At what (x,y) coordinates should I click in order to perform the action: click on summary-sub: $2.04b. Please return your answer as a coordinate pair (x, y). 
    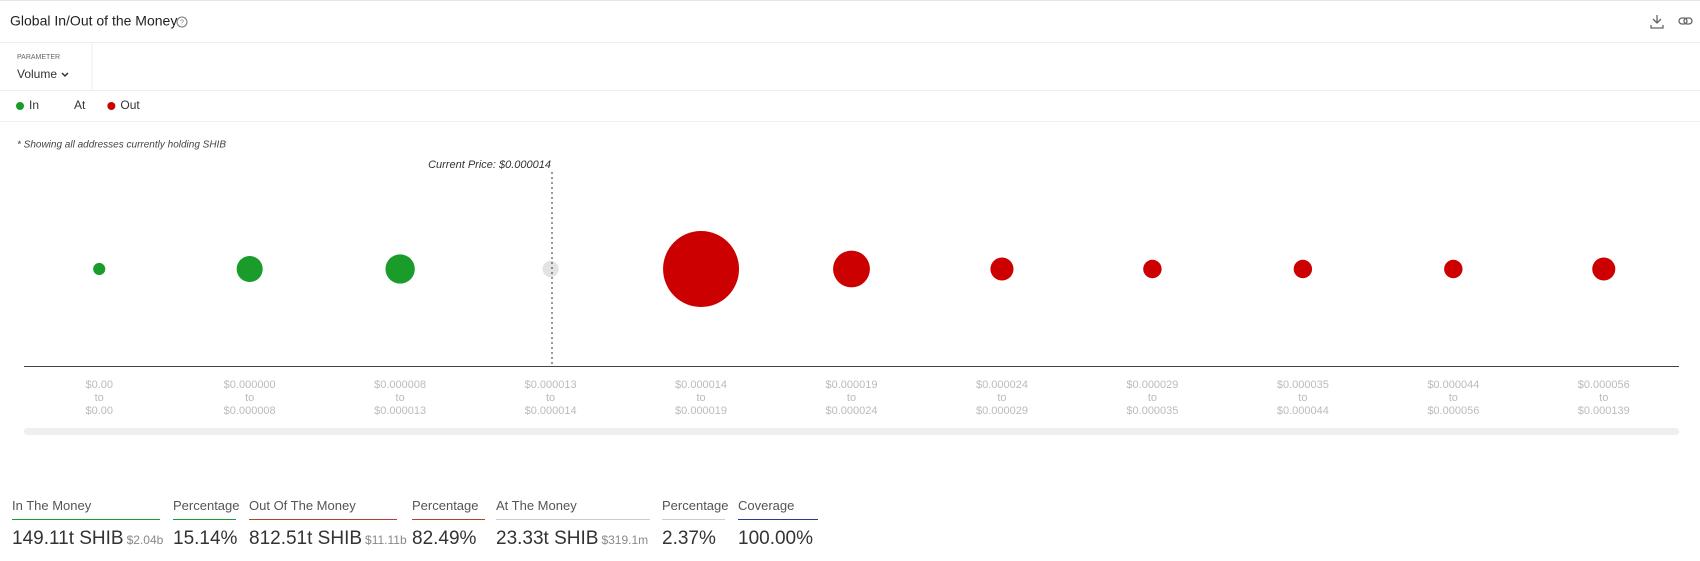
    Looking at the image, I should click on (145, 540).